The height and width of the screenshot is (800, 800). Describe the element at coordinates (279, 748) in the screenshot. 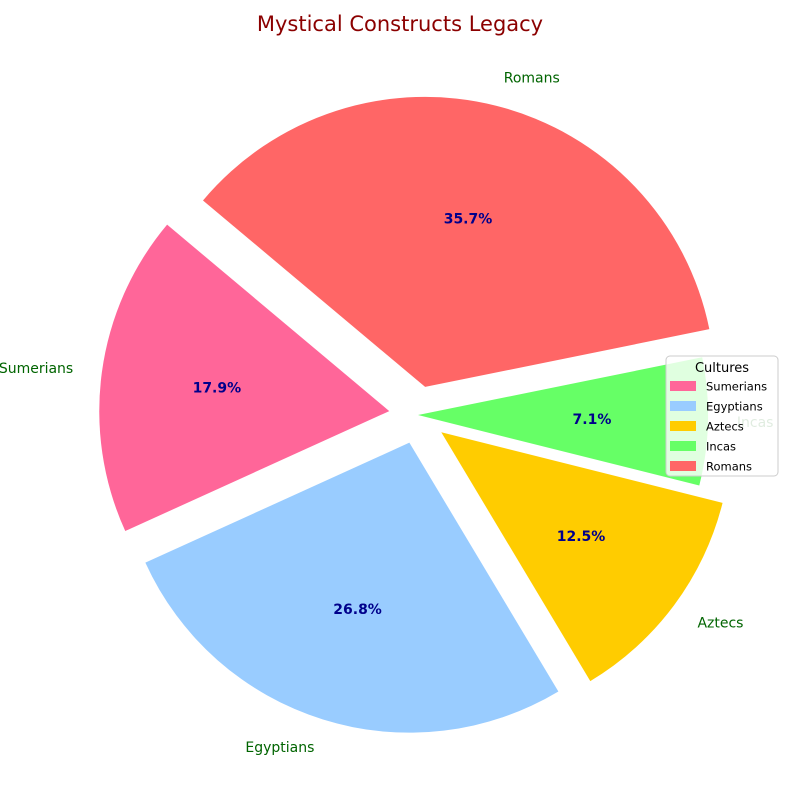

I see `slice-label-egyptians: Egyptians` at that location.